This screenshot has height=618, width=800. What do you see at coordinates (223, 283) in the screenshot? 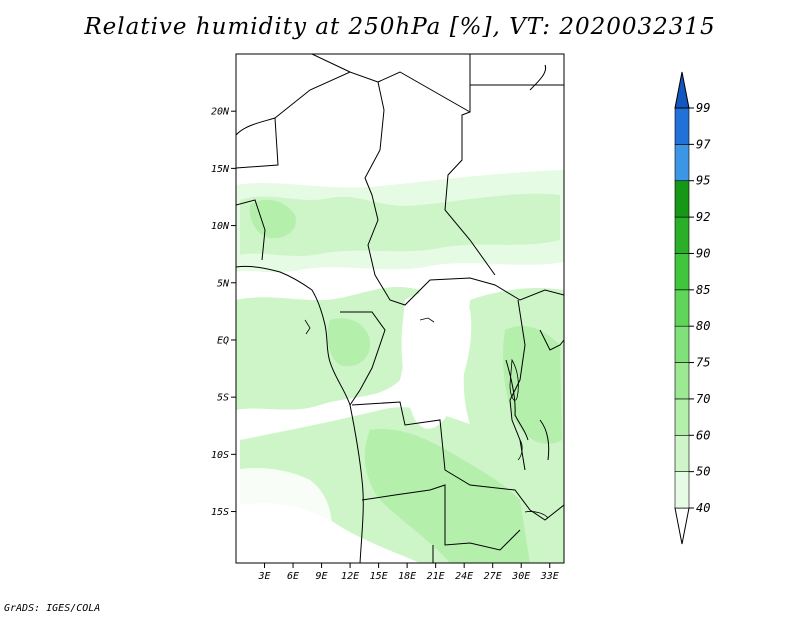
I see `lat-tick-label: 5N` at bounding box center [223, 283].